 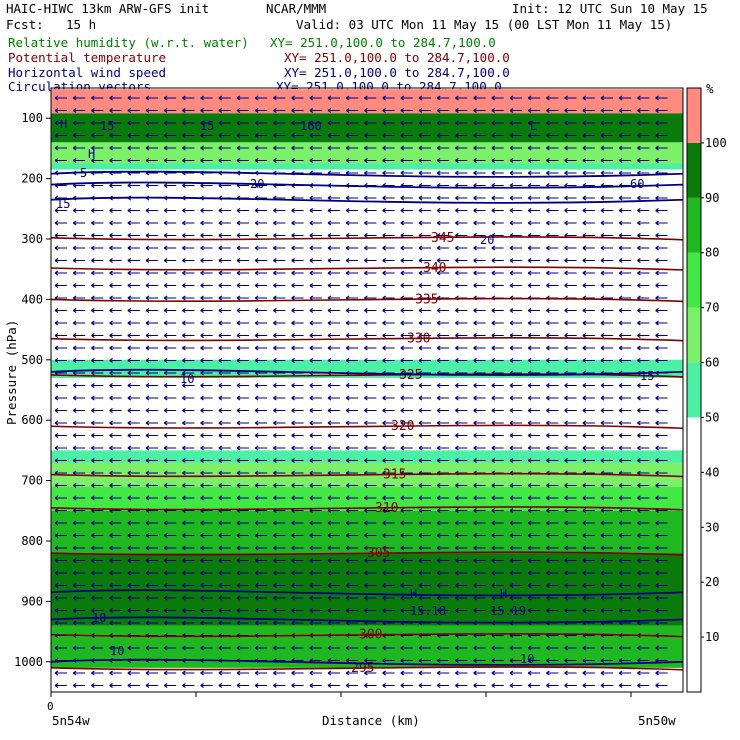 I want to click on colorbar-band, so click(x=694, y=170).